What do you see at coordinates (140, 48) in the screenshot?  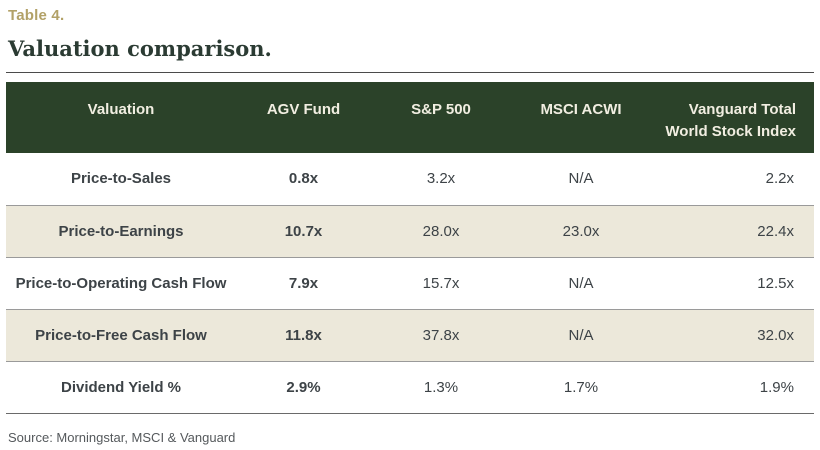 I see `page-title: Valuation comparison.` at bounding box center [140, 48].